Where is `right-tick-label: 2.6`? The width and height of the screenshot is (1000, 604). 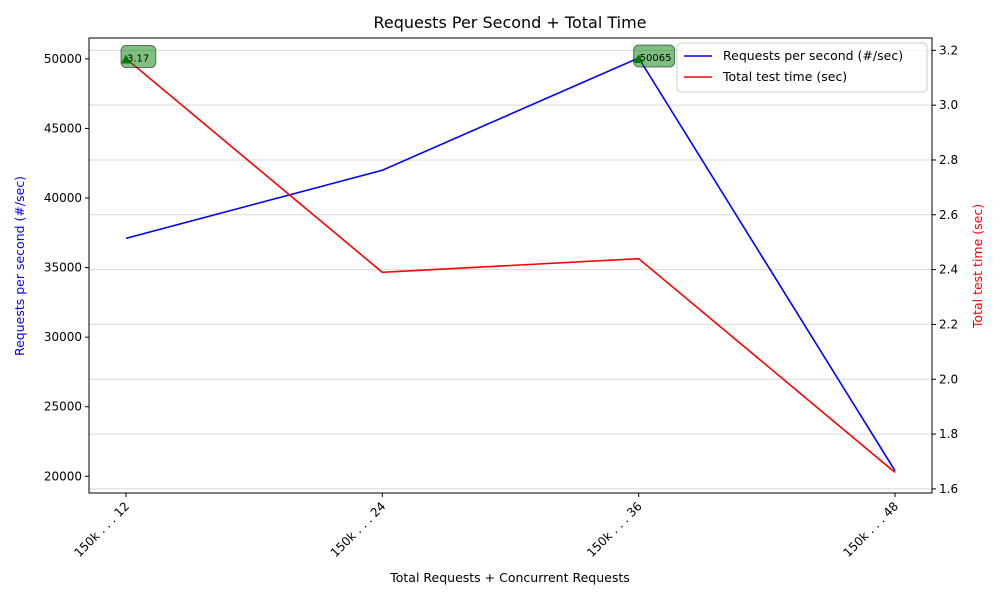 right-tick-label: 2.6 is located at coordinates (948, 215).